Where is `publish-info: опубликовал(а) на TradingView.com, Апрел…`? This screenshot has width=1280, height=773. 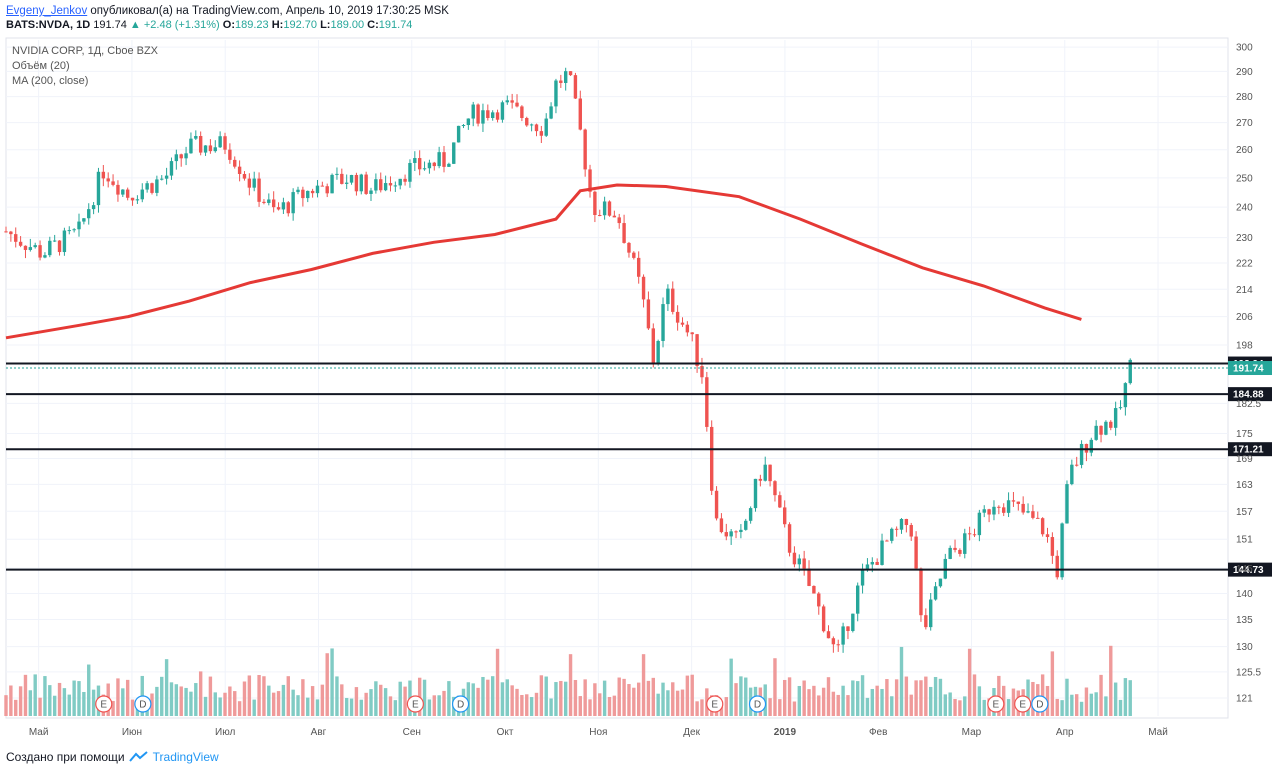 publish-info: опубликовал(а) на TradingView.com, Апрел… is located at coordinates (269, 11).